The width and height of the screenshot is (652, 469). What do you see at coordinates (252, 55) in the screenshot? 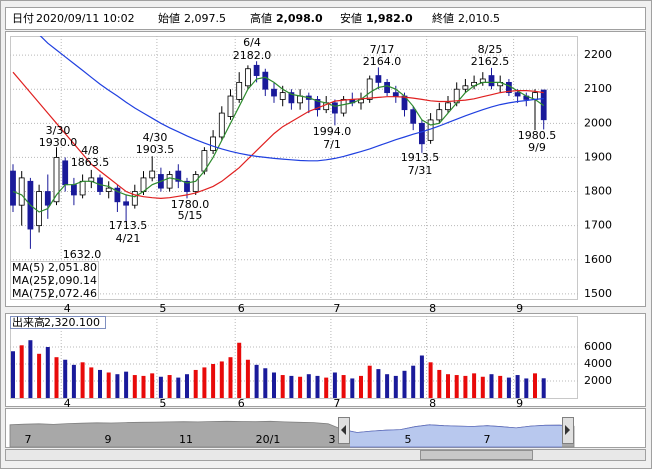
I see `annotation-price: 2182.0` at bounding box center [252, 55].